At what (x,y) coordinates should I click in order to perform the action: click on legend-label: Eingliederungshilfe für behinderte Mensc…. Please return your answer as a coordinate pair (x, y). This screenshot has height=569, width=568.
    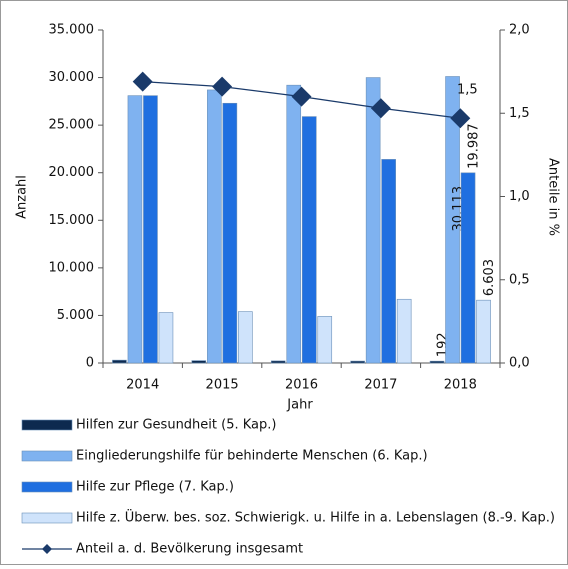
    Looking at the image, I should click on (252, 456).